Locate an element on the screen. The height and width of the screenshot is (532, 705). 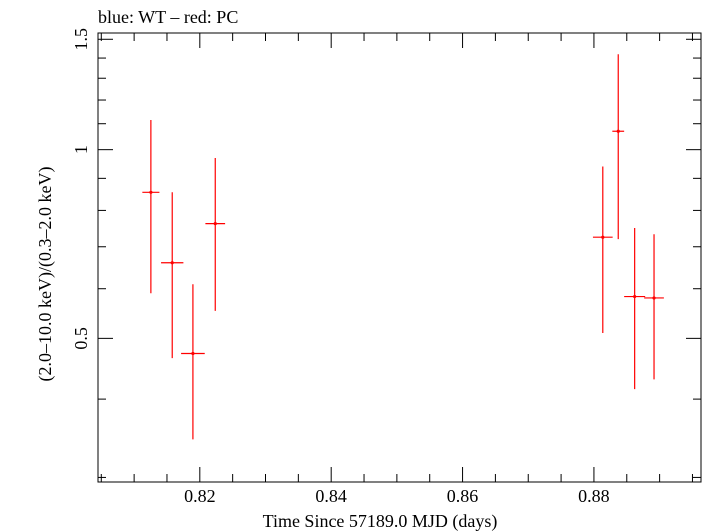
x-tick-label: 0.84 is located at coordinates (331, 496).